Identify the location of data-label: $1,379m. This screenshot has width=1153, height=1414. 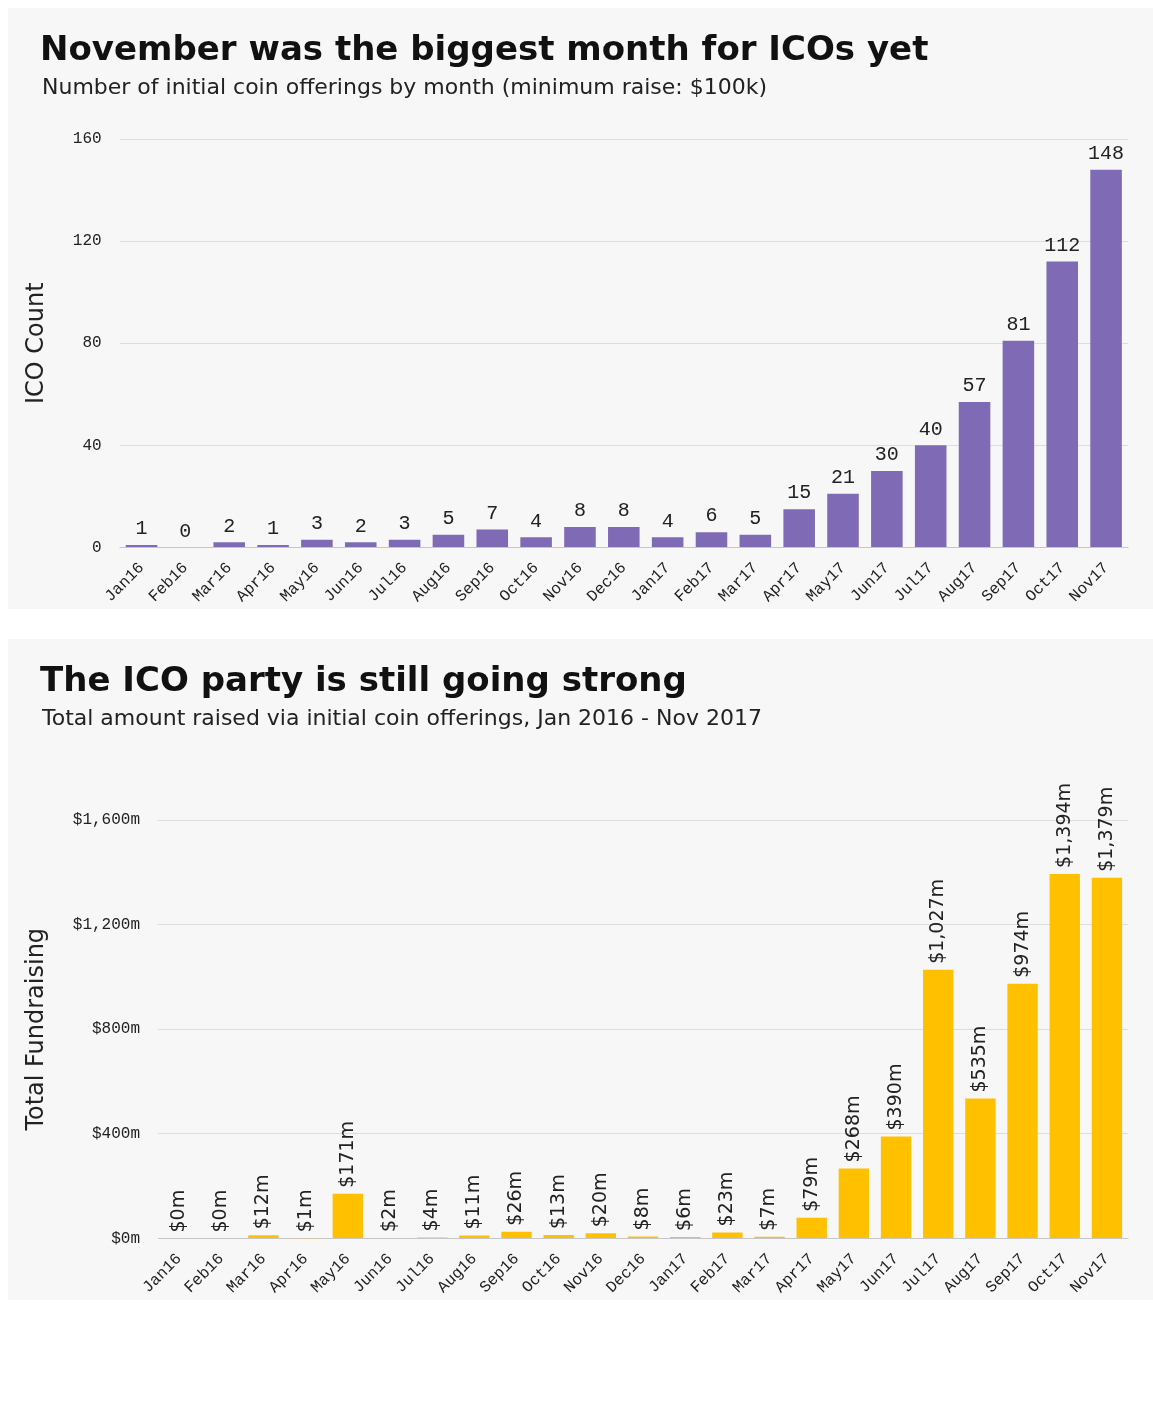
(1104, 829).